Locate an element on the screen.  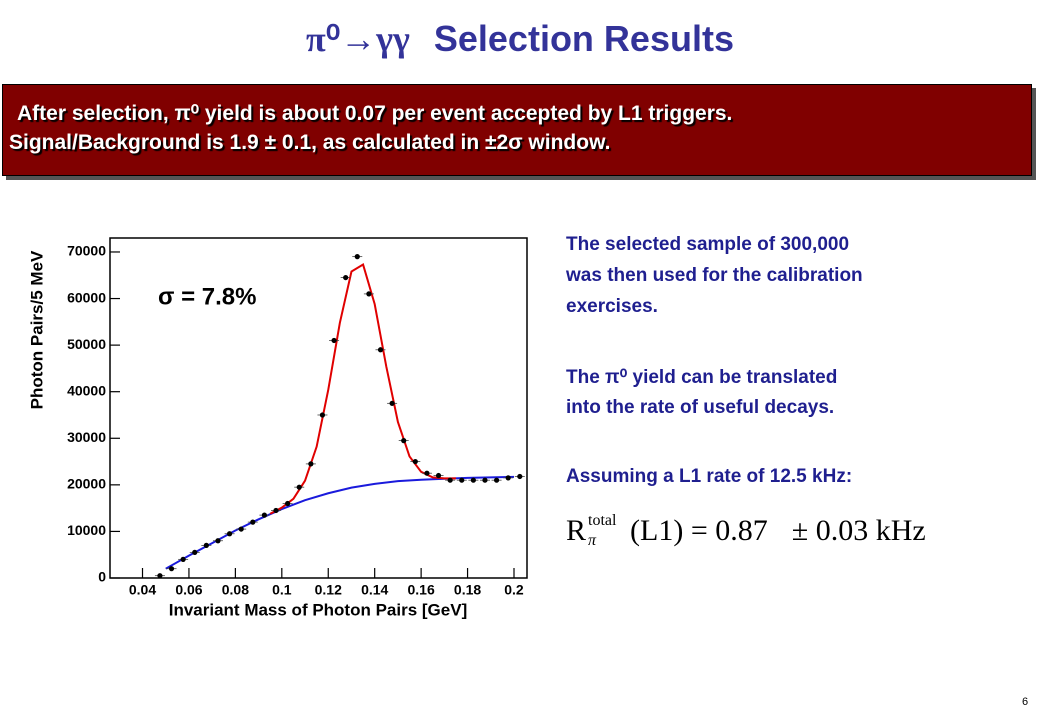
formula-sup: total is located at coordinates (602, 520).